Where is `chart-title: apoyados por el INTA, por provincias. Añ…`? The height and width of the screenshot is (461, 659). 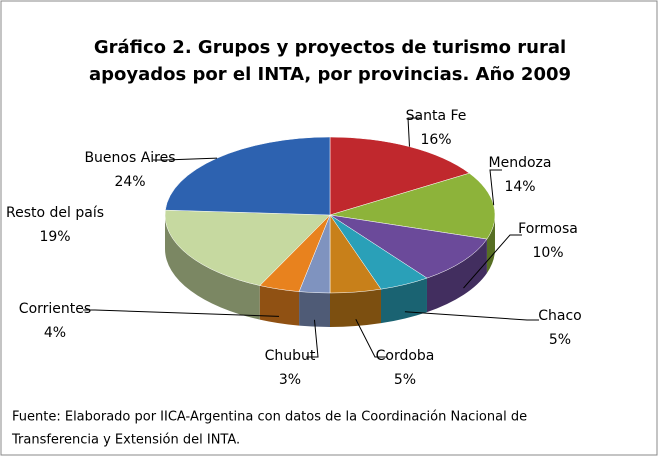
chart-title: apoyados por el INTA, por provincias. Añ… is located at coordinates (330, 74).